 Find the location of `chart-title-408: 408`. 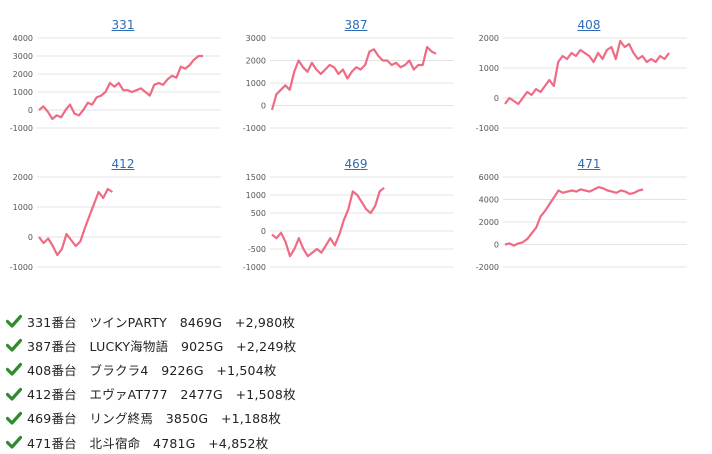

chart-title-408: 408 is located at coordinates (589, 25).